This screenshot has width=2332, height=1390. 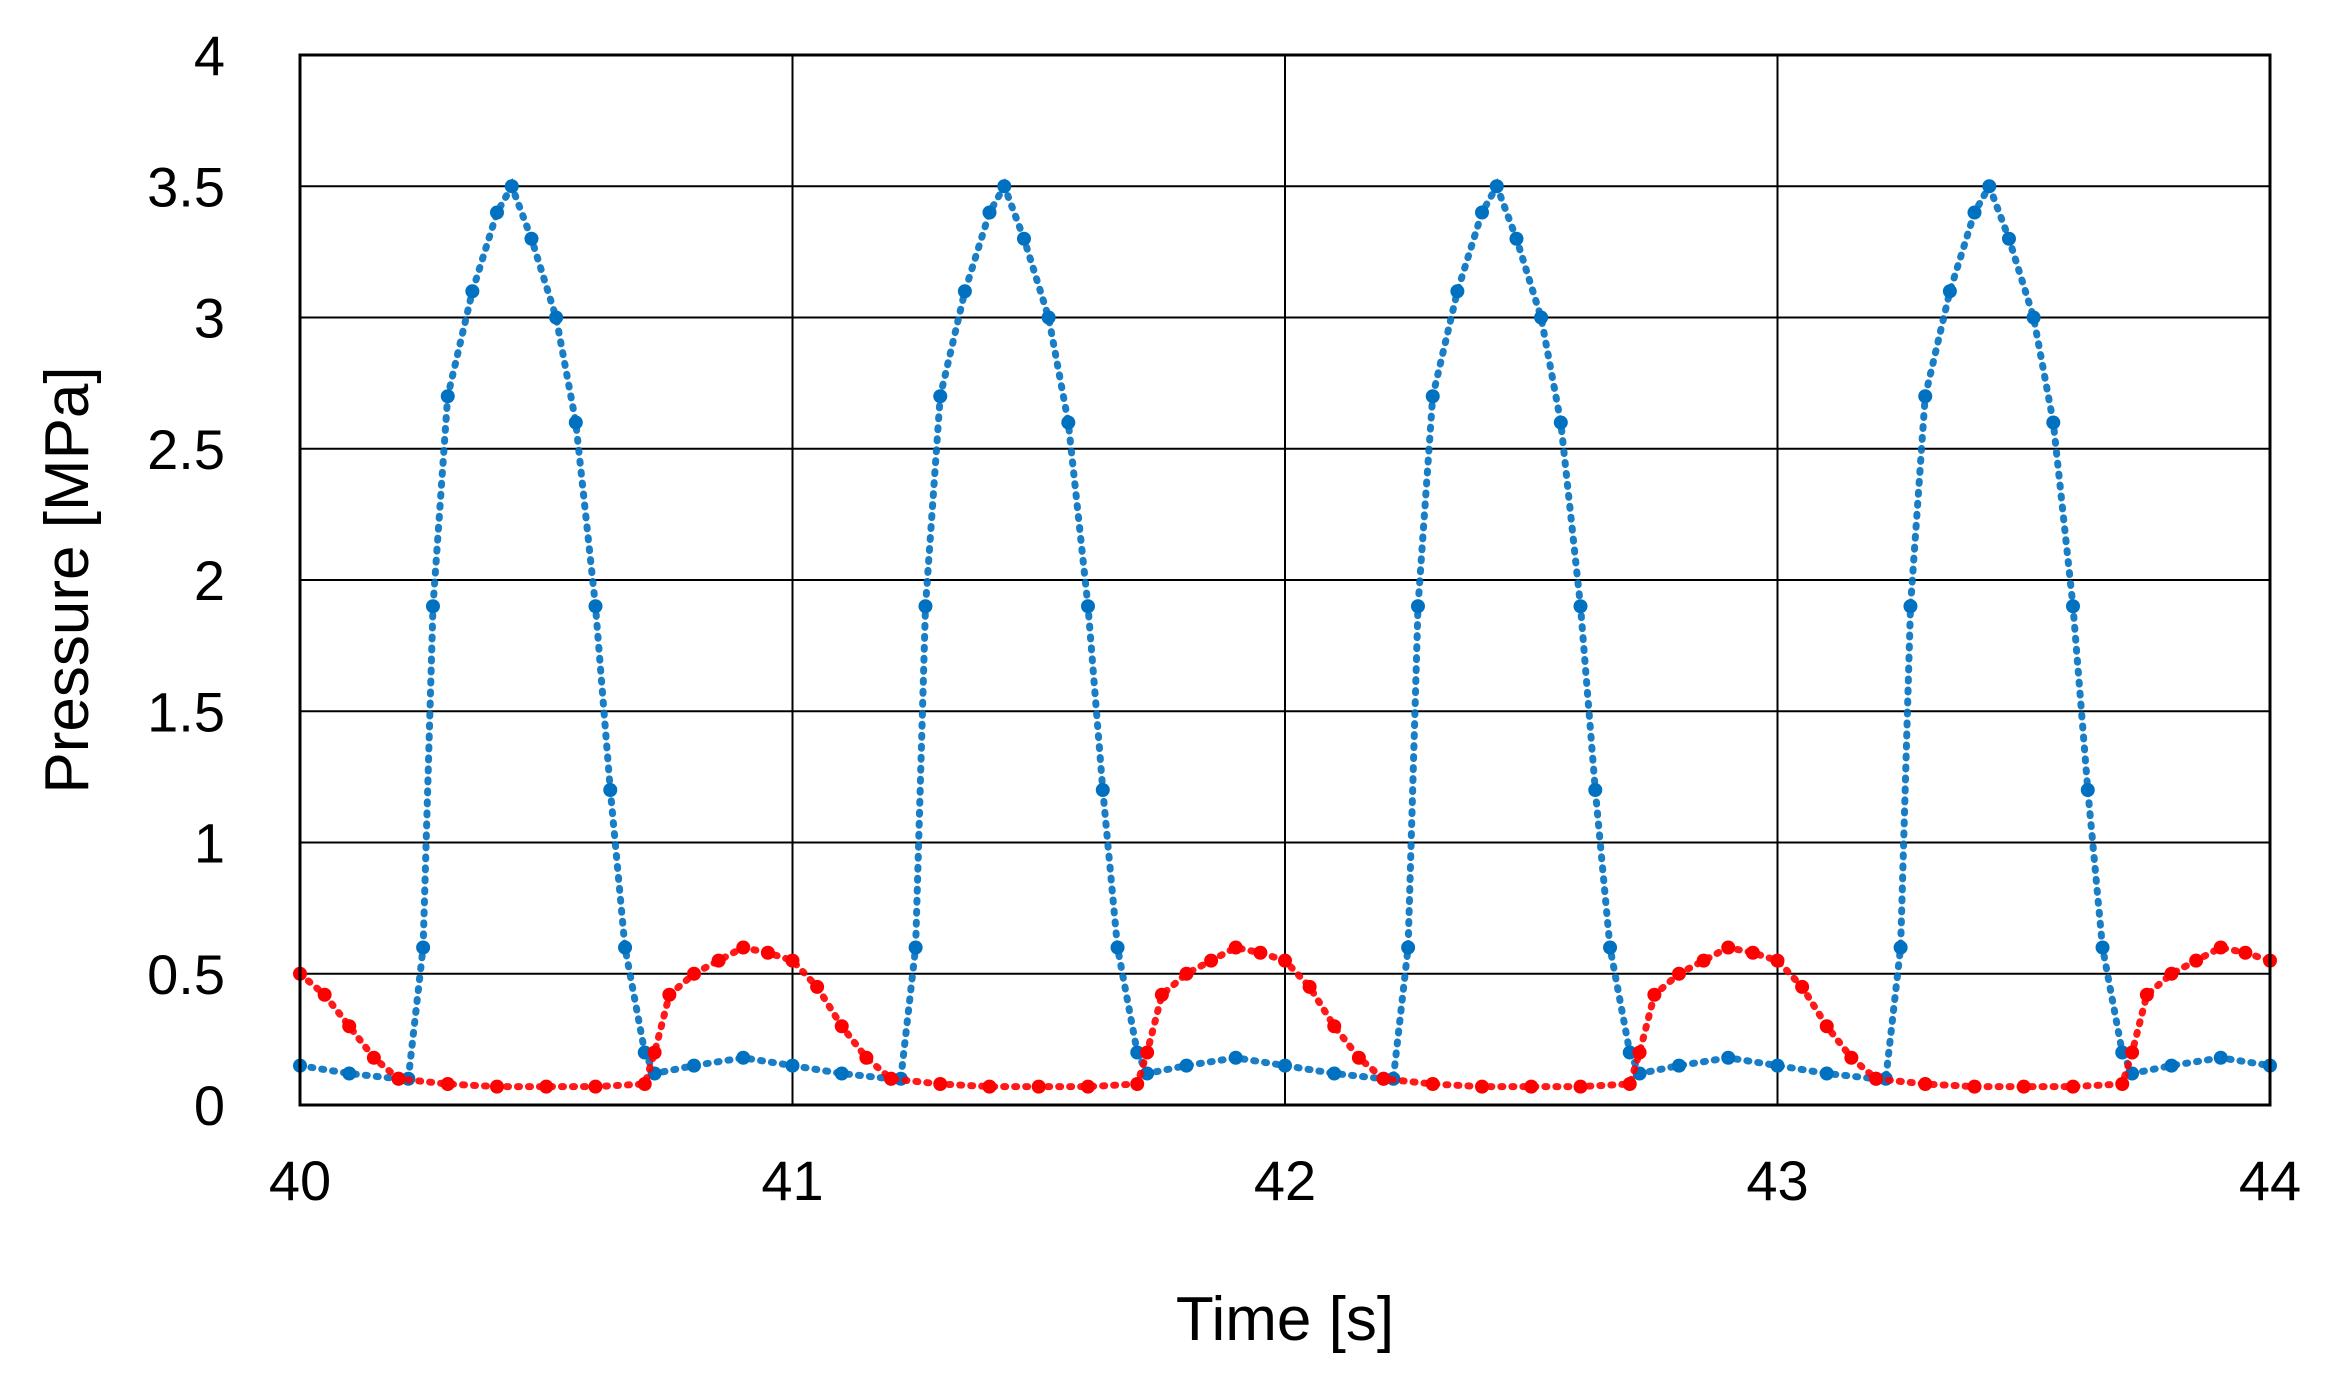 What do you see at coordinates (209, 55) in the screenshot?
I see `y-tick-label: 4` at bounding box center [209, 55].